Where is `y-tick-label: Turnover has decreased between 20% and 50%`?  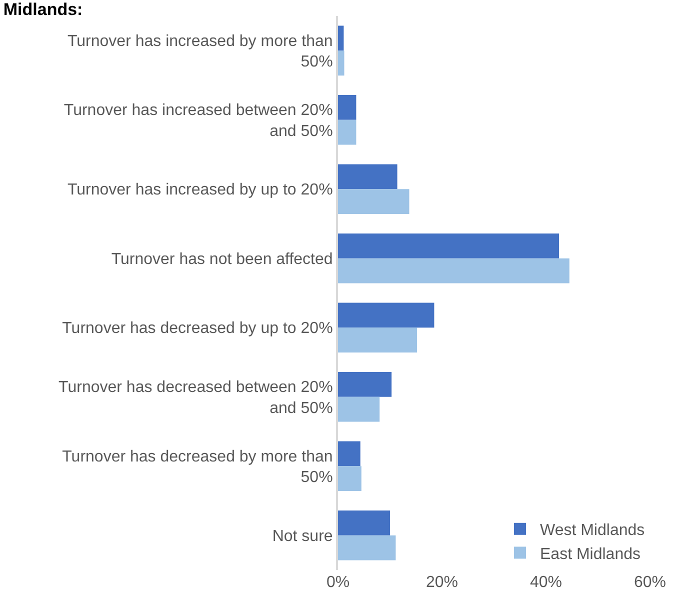
y-tick-label: Turnover has decreased between 20% and 50% is located at coordinates (195, 398).